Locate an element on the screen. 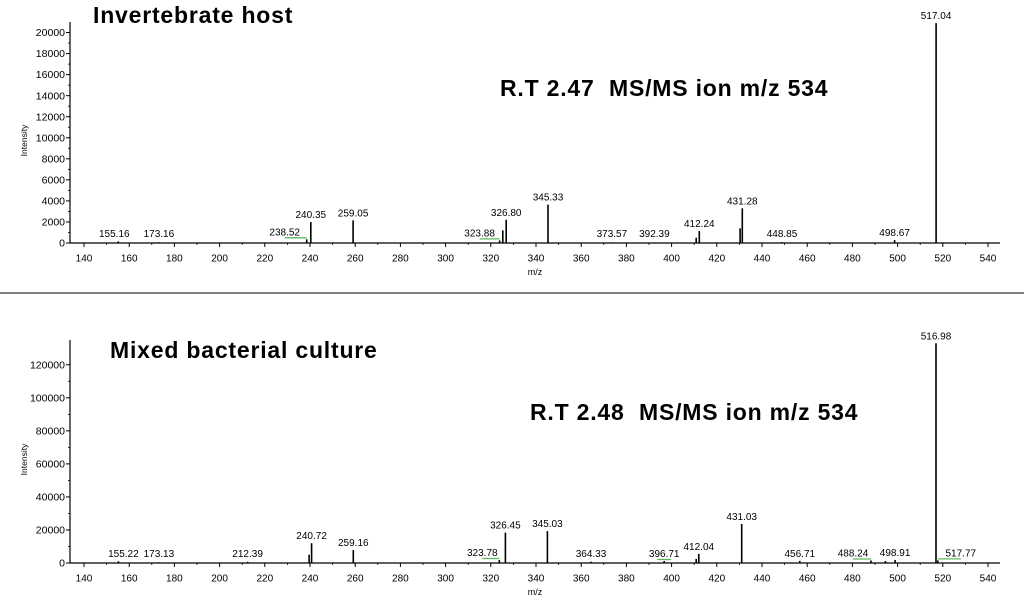 This screenshot has height=605, width=1024. peak-label: 412.24 is located at coordinates (699, 224).